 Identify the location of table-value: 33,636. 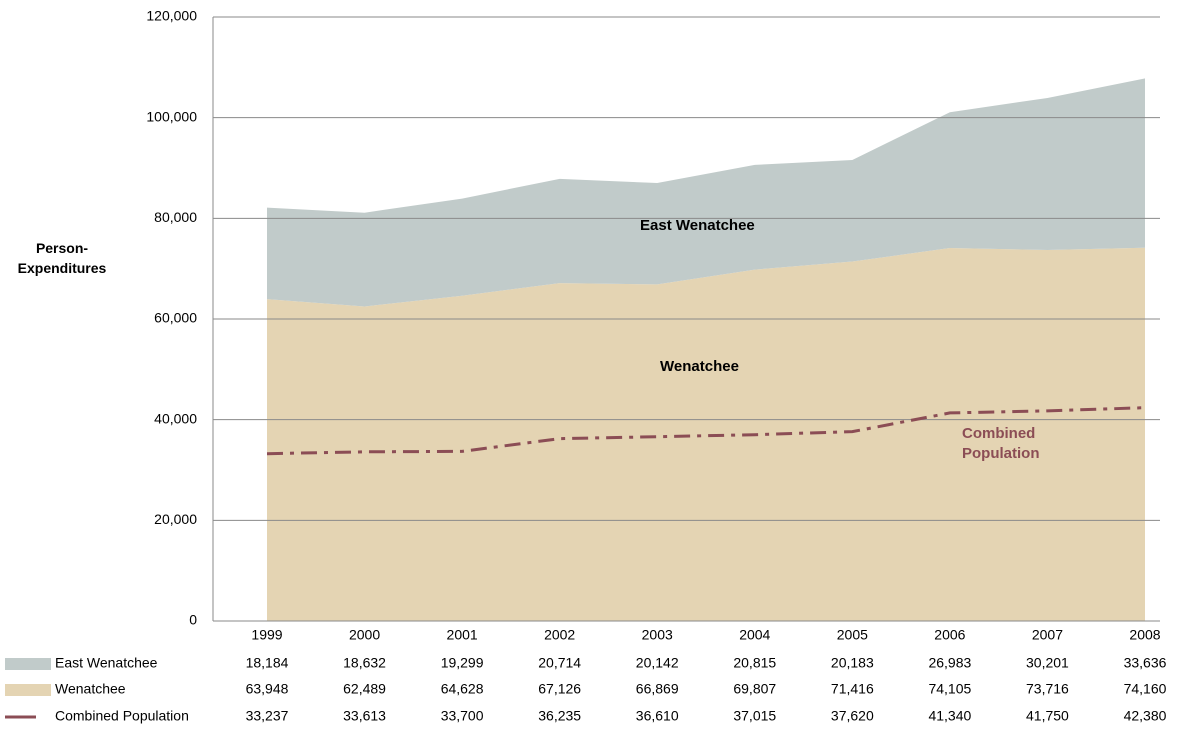
(1145, 663).